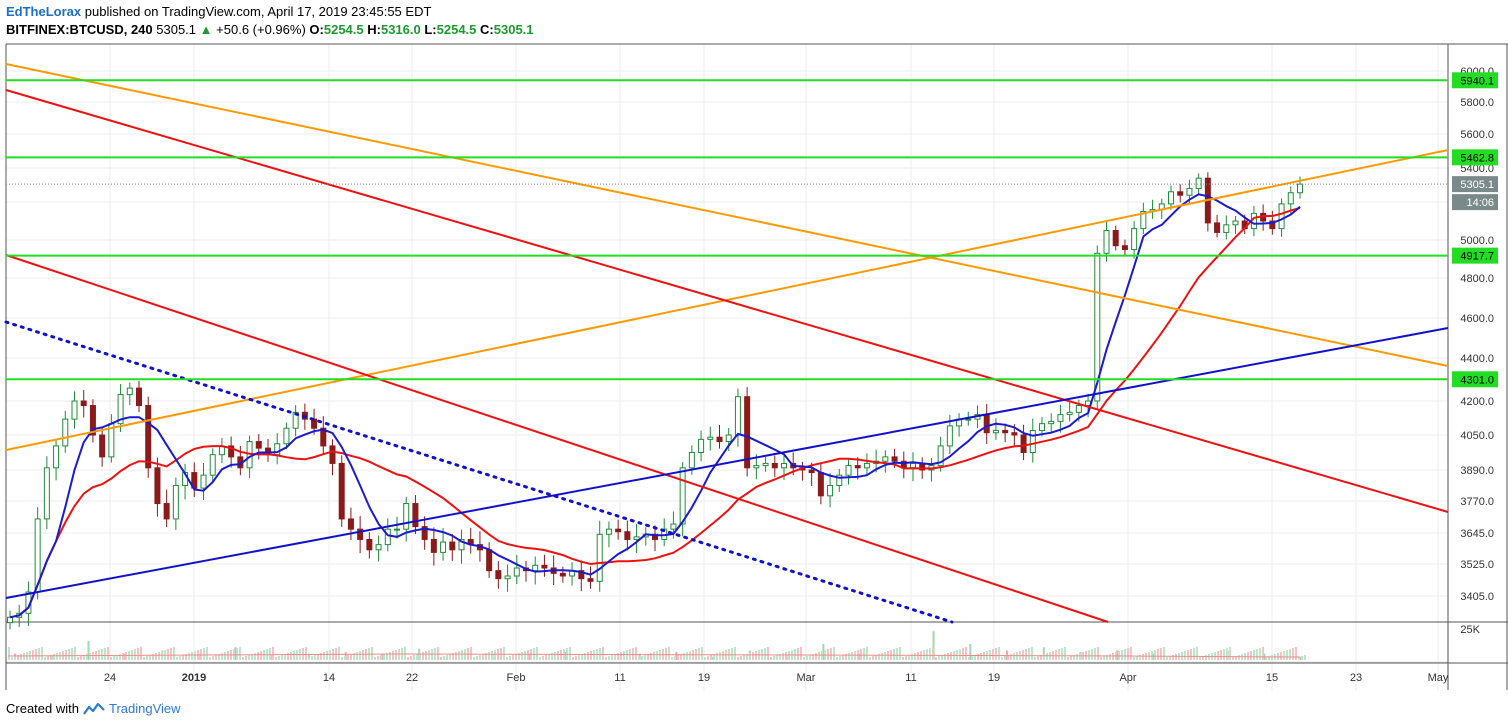  What do you see at coordinates (1477, 436) in the screenshot?
I see `y-tick-label: 4050.0` at bounding box center [1477, 436].